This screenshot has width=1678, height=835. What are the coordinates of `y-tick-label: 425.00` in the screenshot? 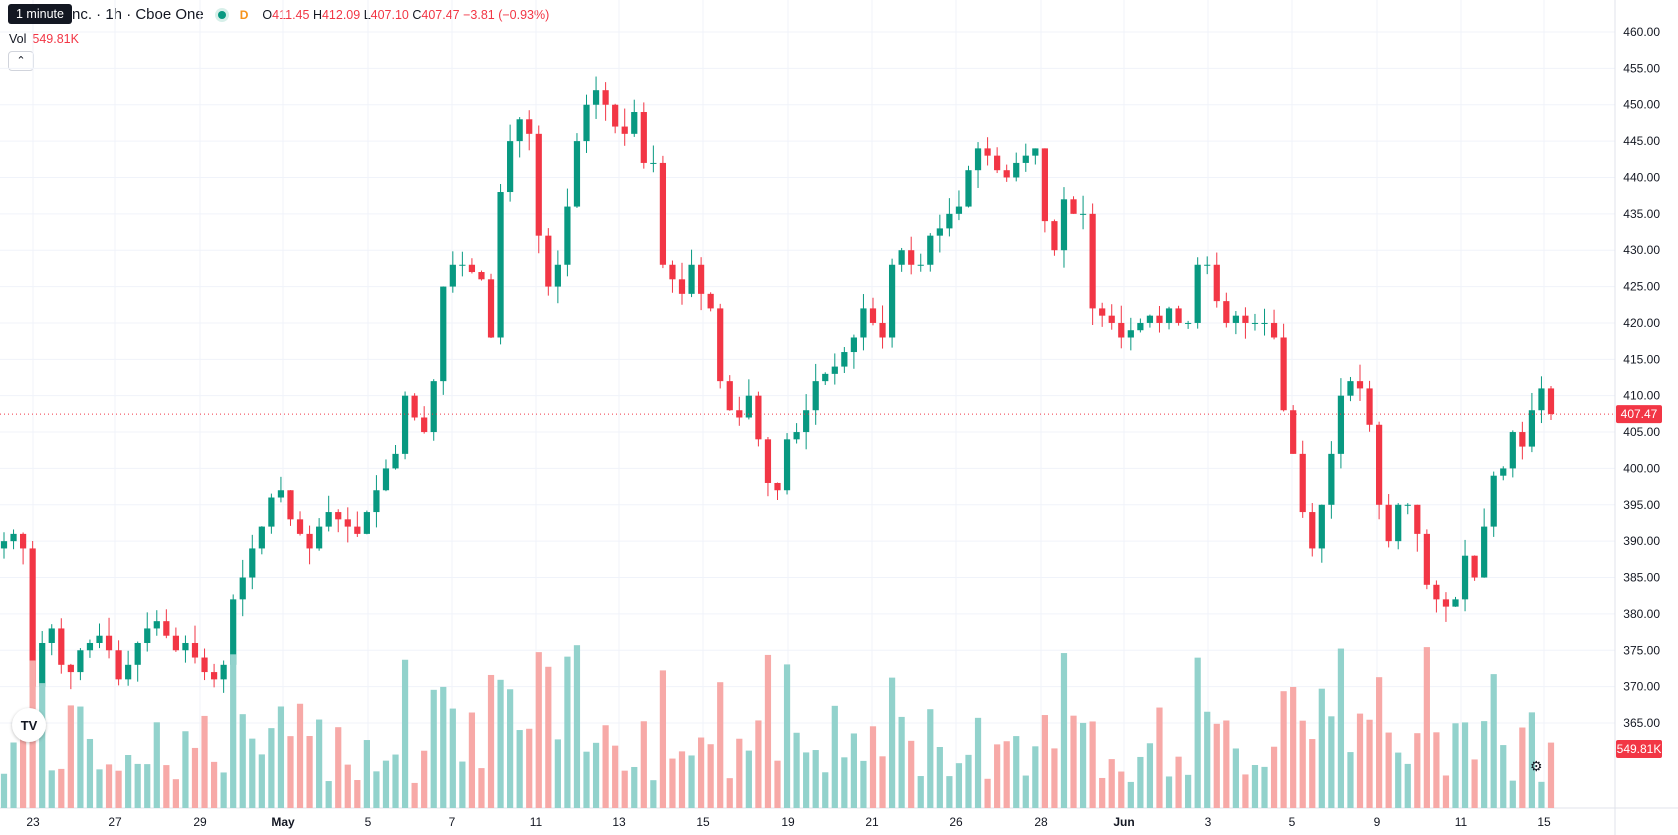 It's located at (1641, 287).